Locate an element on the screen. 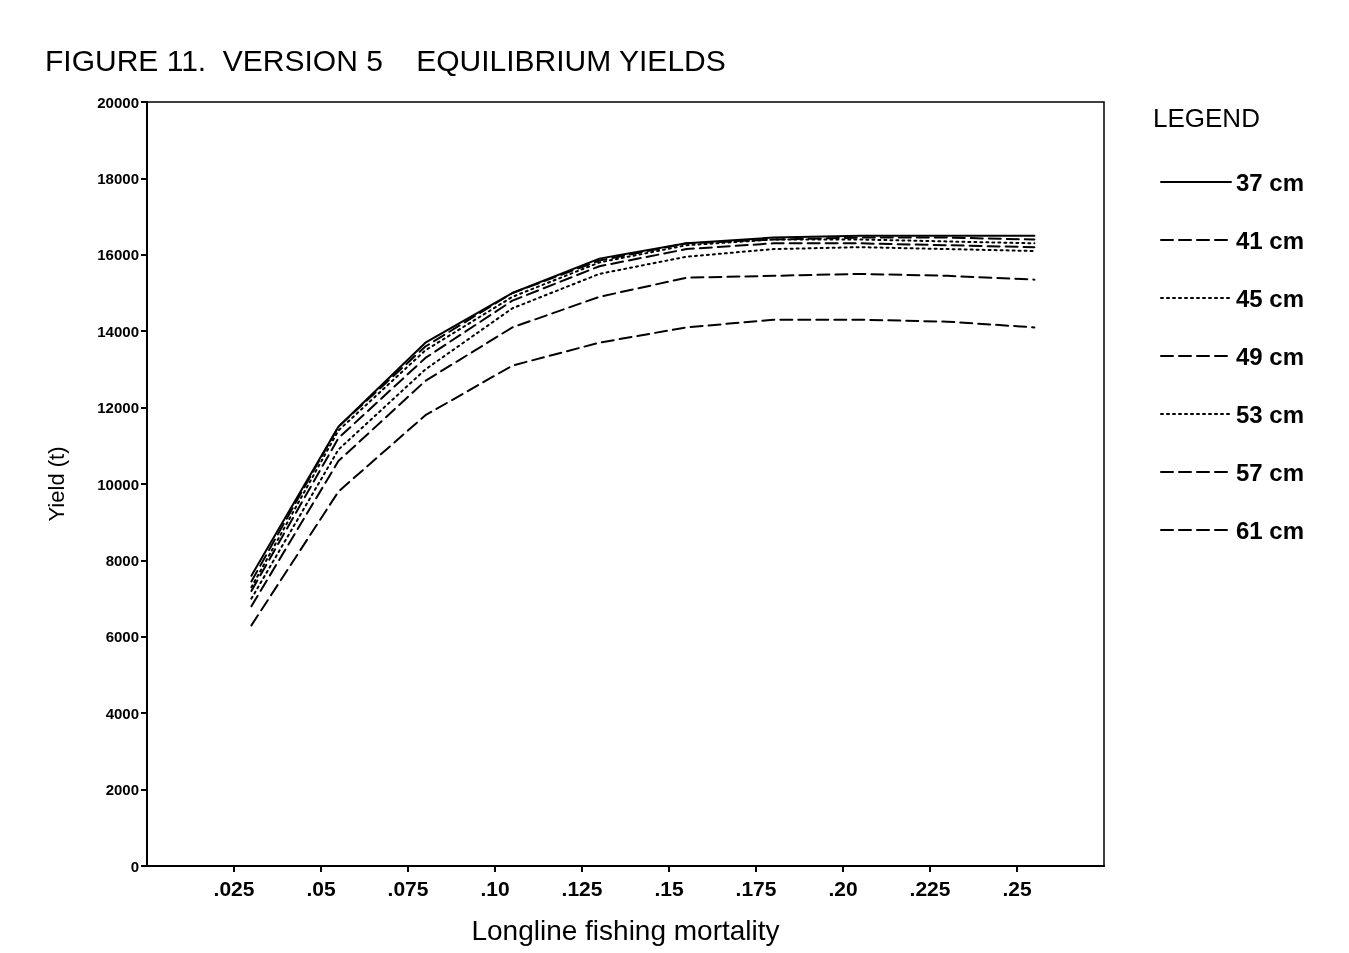 The height and width of the screenshot is (953, 1349). x-tick-label: .15 is located at coordinates (669, 888).